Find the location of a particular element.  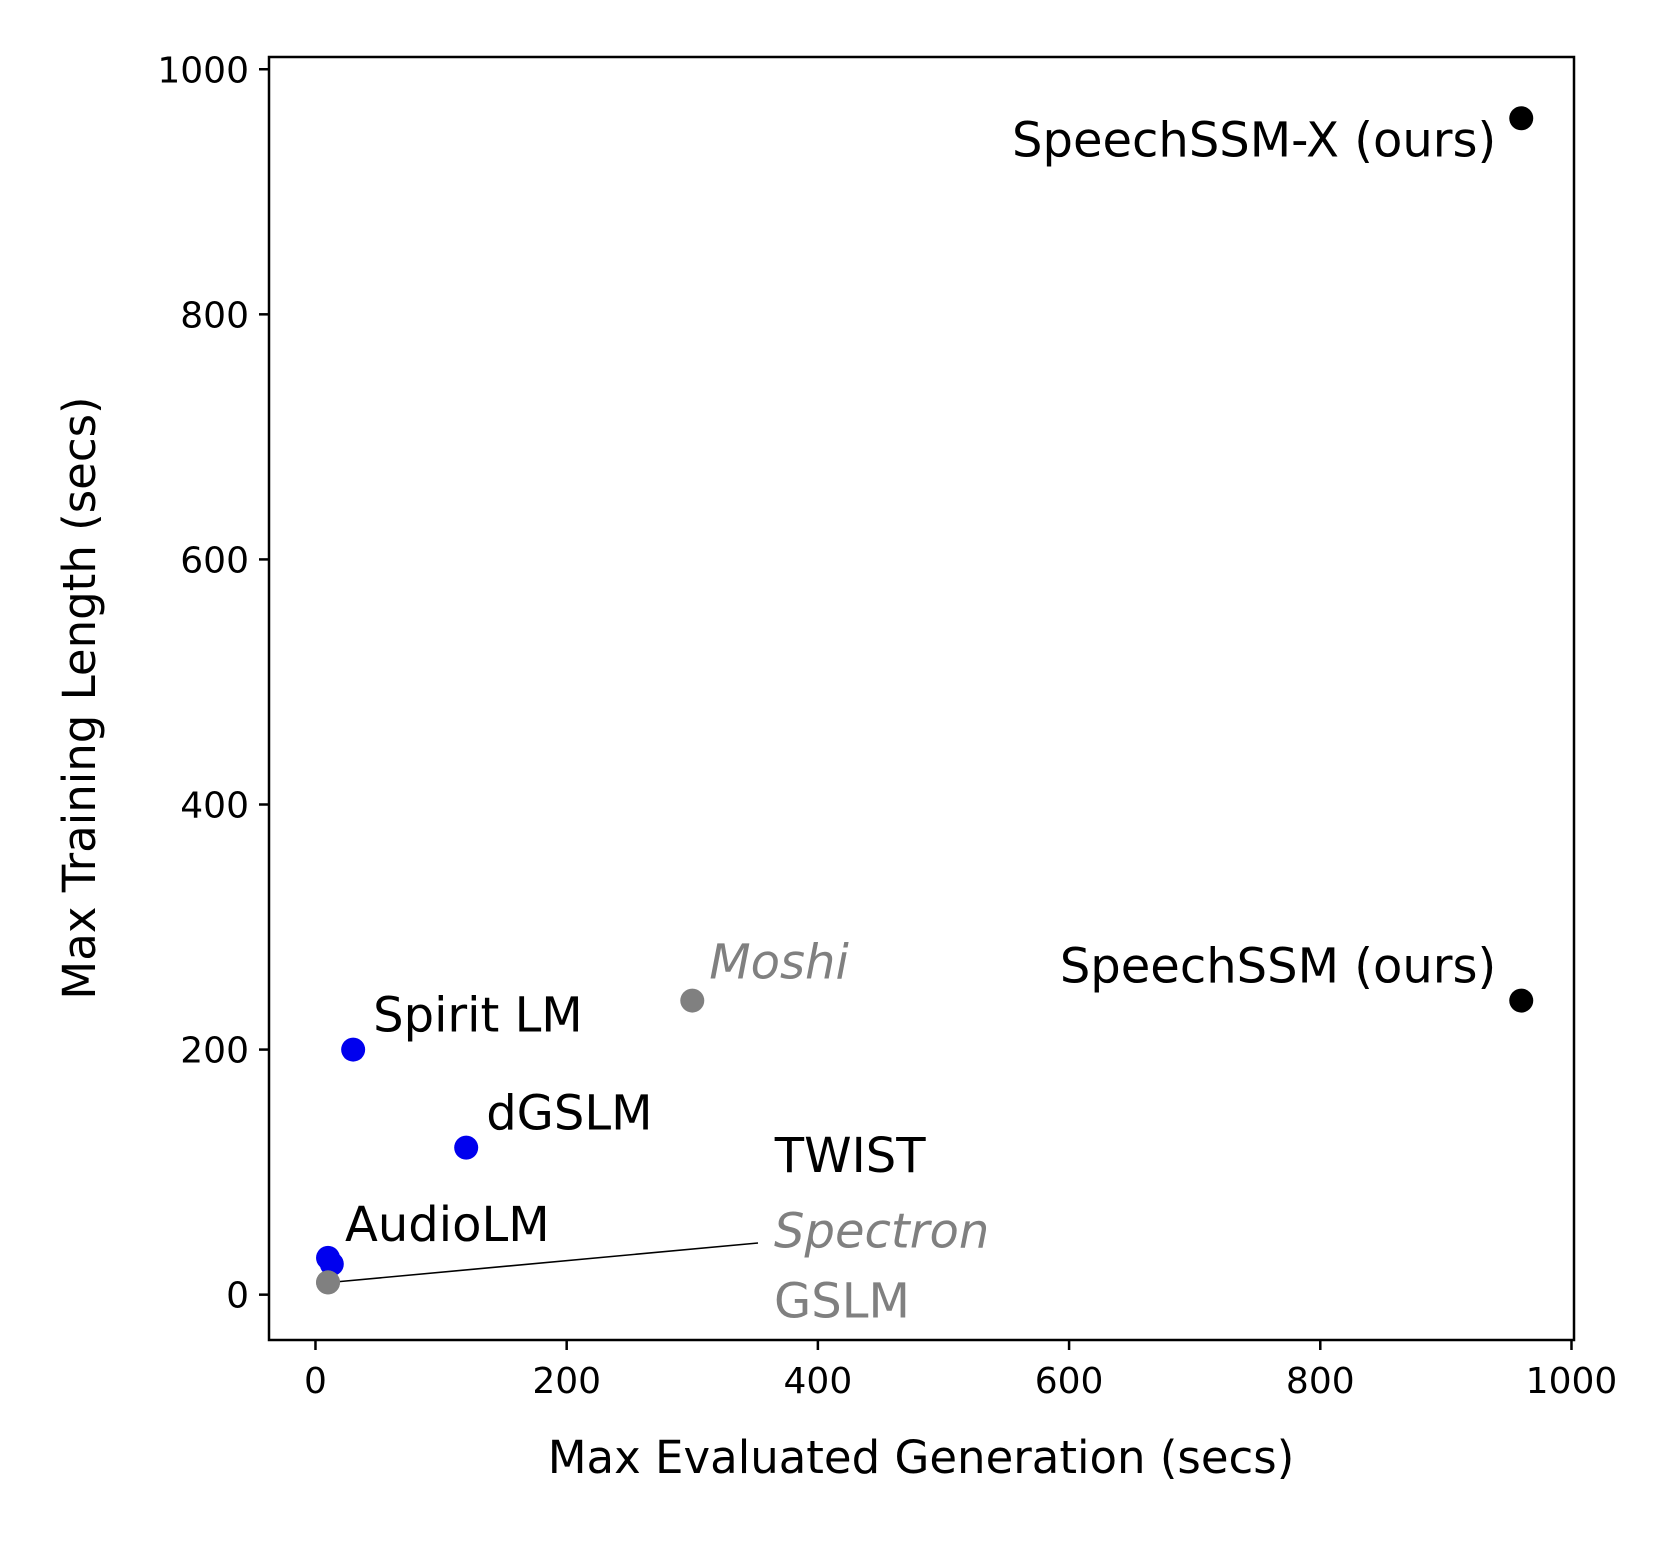

point-label: AudioLM is located at coordinates (447, 1225).